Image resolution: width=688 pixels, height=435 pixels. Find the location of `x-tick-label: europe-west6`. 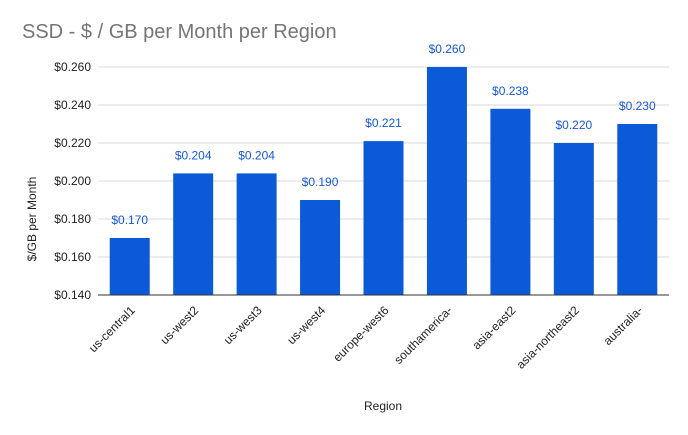

x-tick-label: europe-west6 is located at coordinates (361, 334).